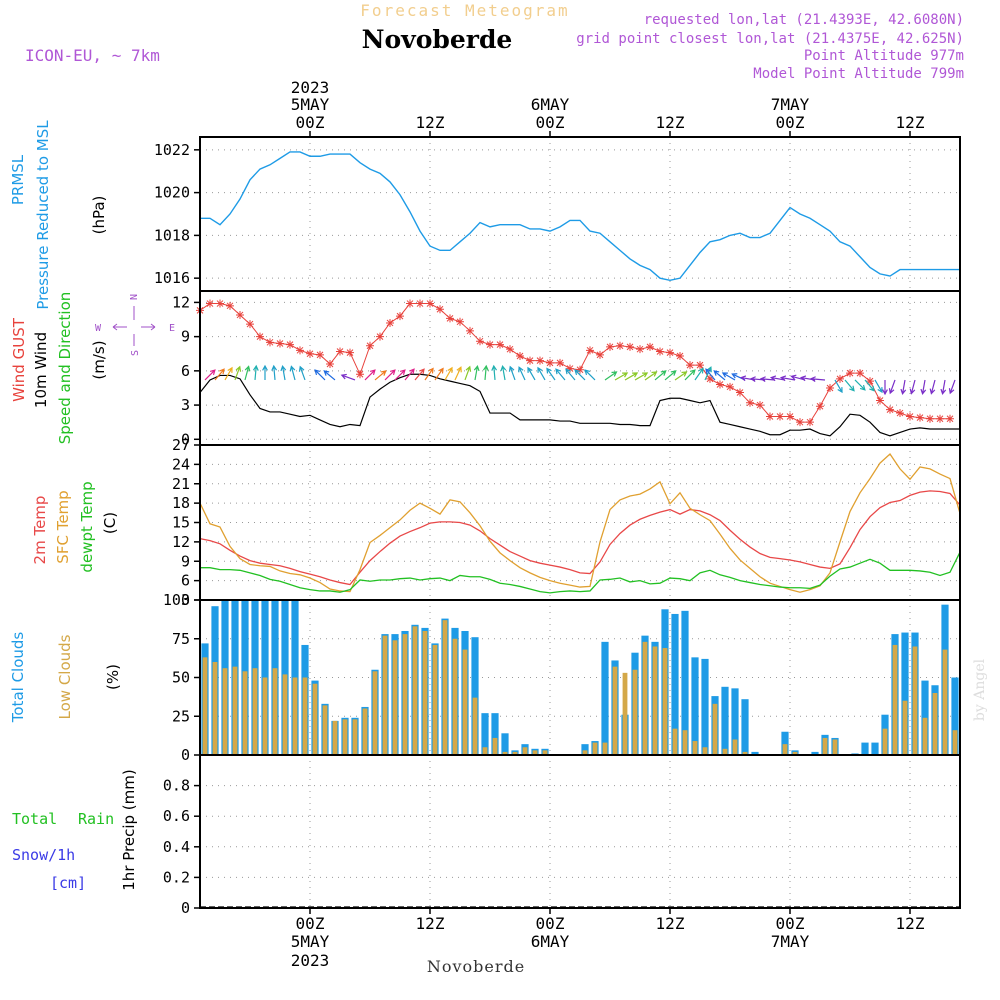  Describe the element at coordinates (172, 193) in the screenshot. I see `pressure-ytick-label: 1020` at that location.